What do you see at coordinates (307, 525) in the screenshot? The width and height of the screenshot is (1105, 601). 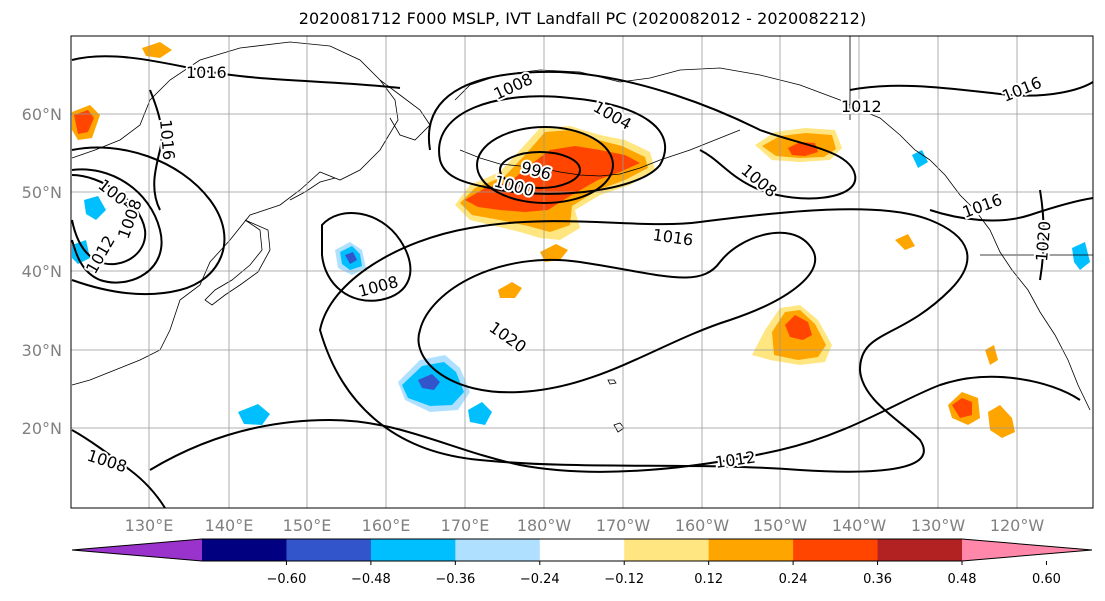 I see `lon-label-150e: 150°E` at bounding box center [307, 525].